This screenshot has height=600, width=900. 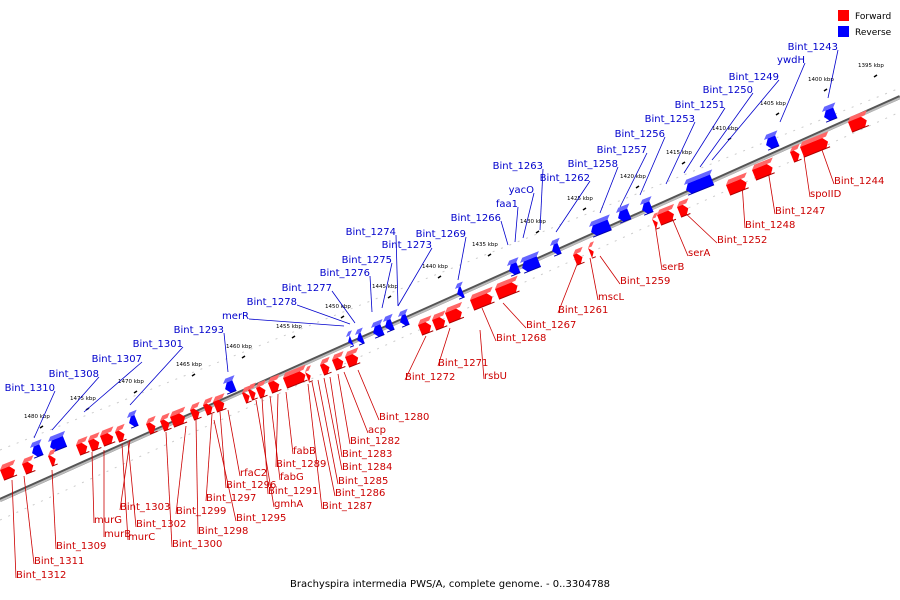 What do you see at coordinates (288, 504) in the screenshot?
I see `forward-gene-label: gmhA` at bounding box center [288, 504].